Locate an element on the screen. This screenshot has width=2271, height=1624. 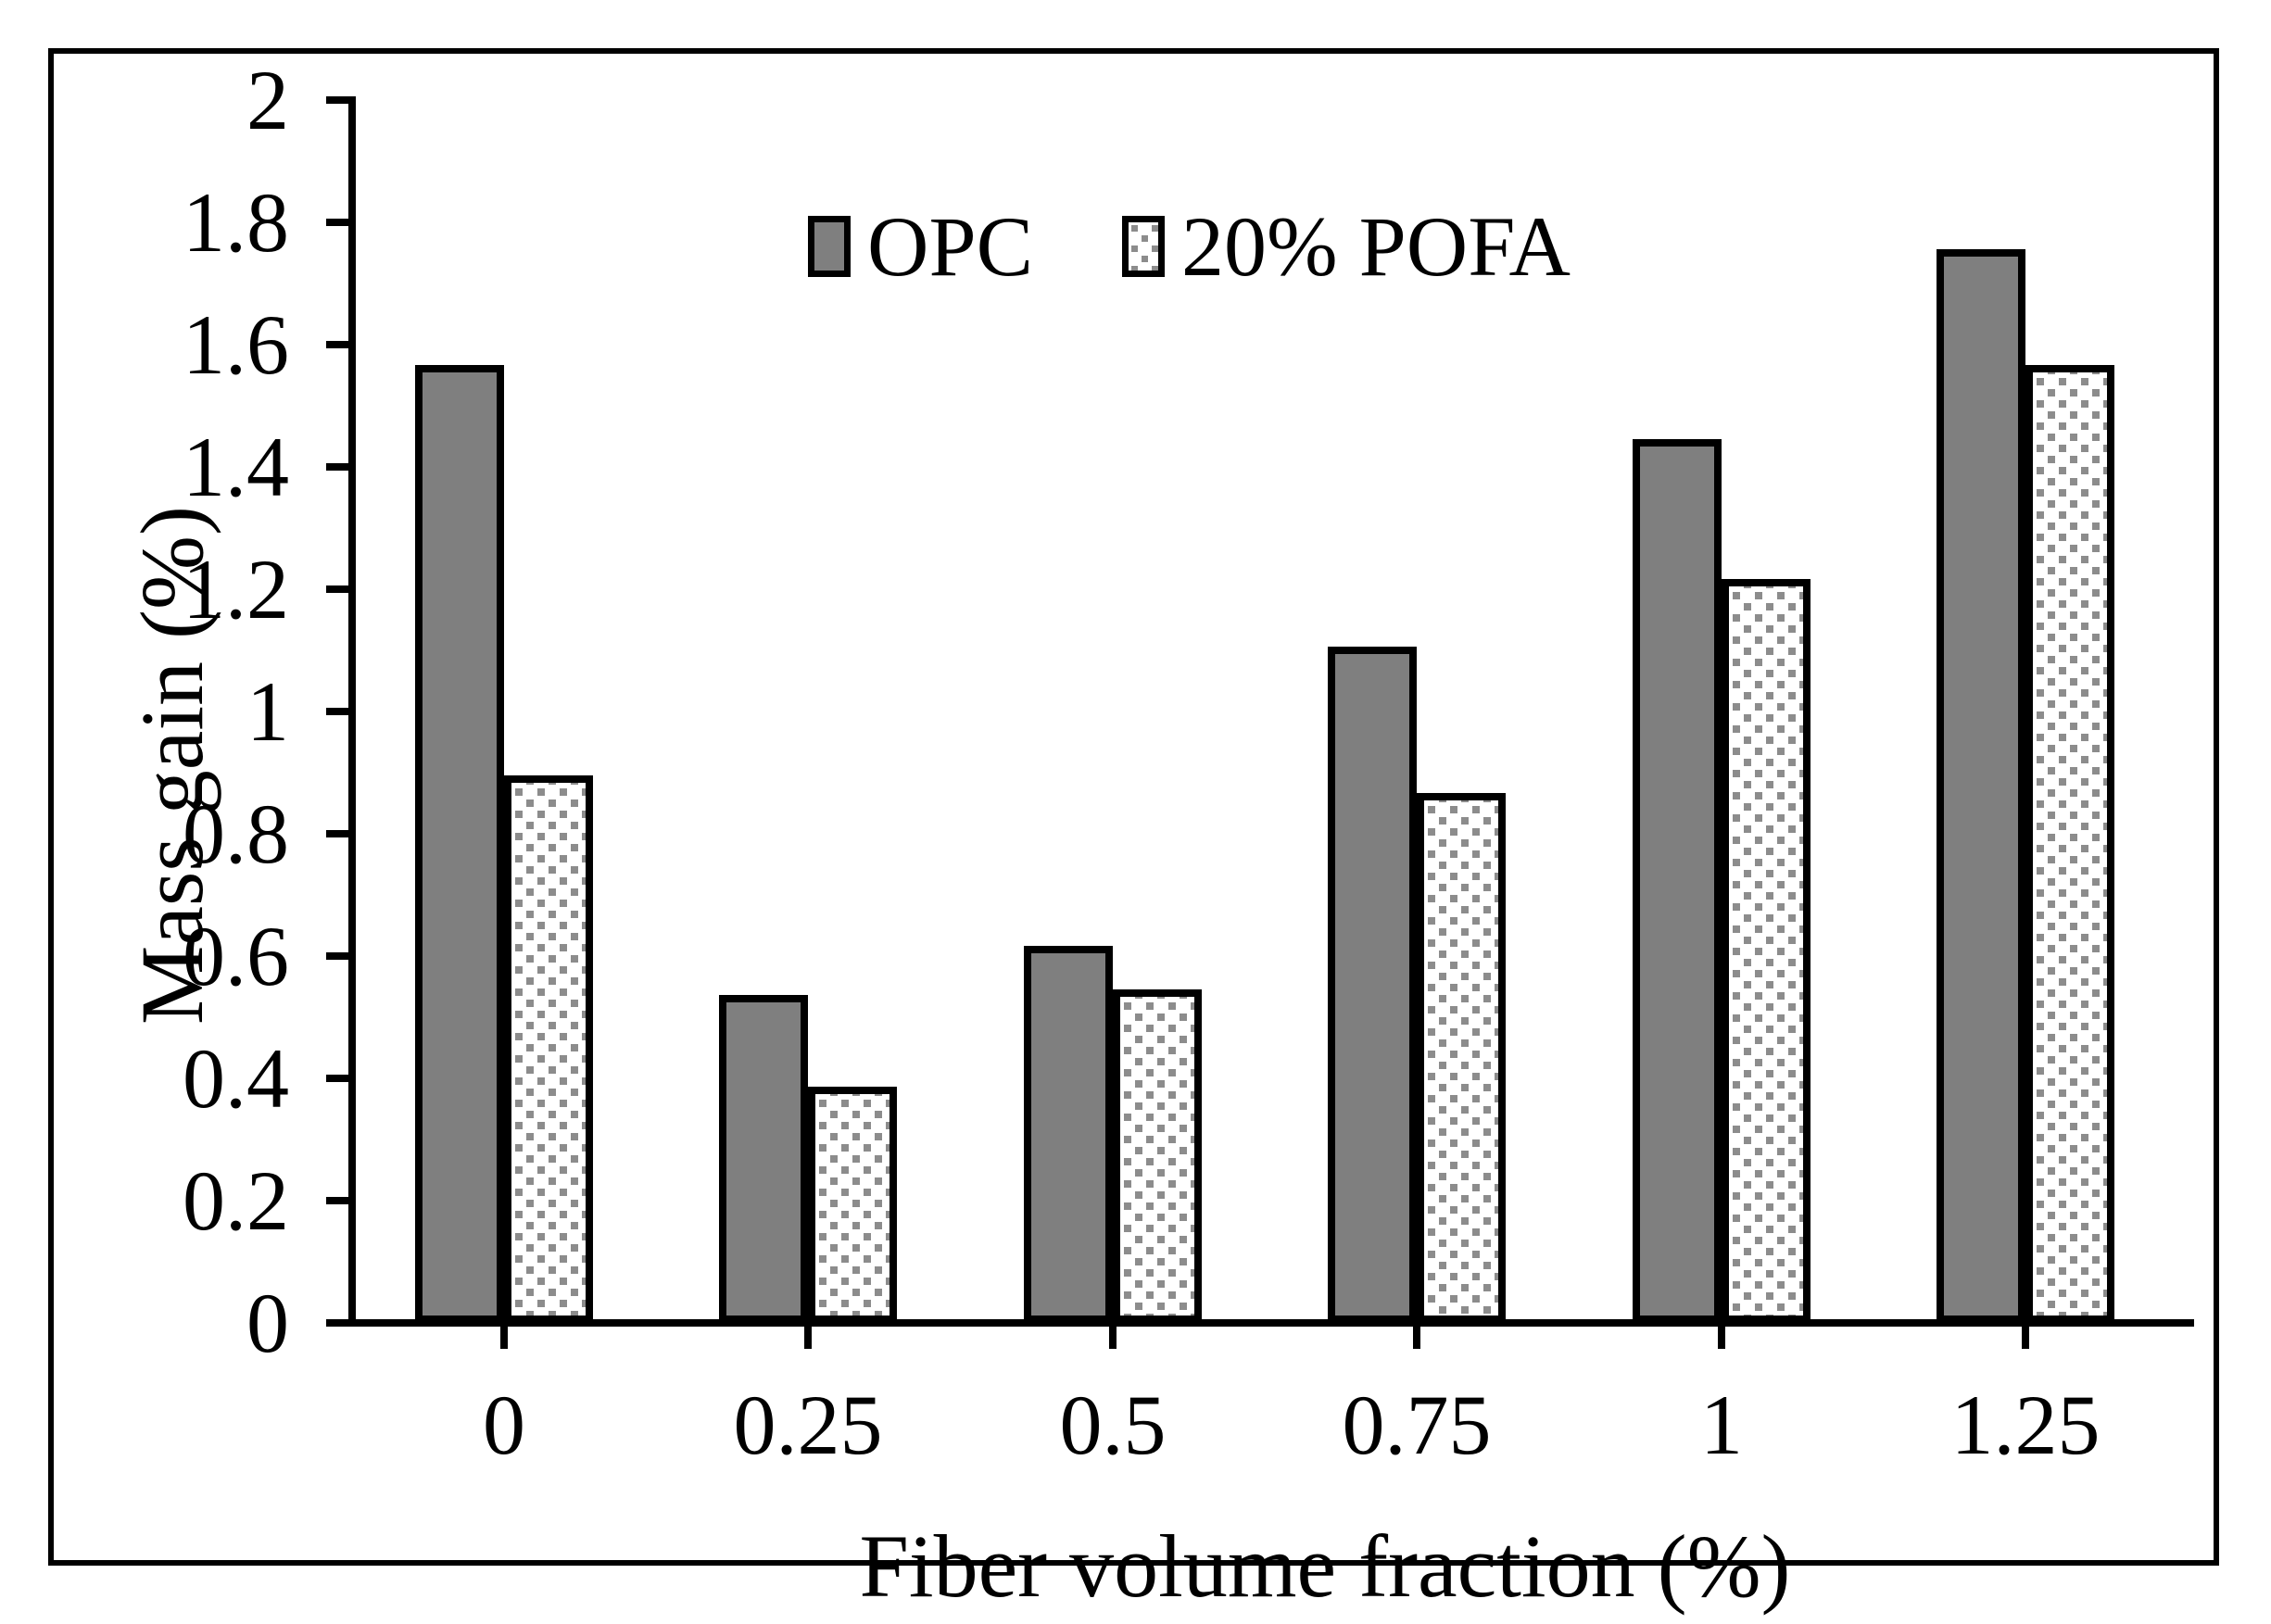
bar-opc-1.25 is located at coordinates (1981, 786).